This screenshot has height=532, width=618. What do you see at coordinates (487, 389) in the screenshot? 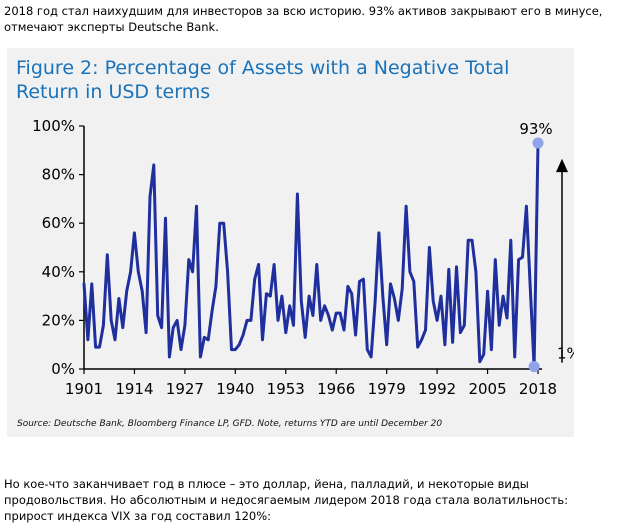
I see `x-tick-label: 2005` at bounding box center [487, 389].